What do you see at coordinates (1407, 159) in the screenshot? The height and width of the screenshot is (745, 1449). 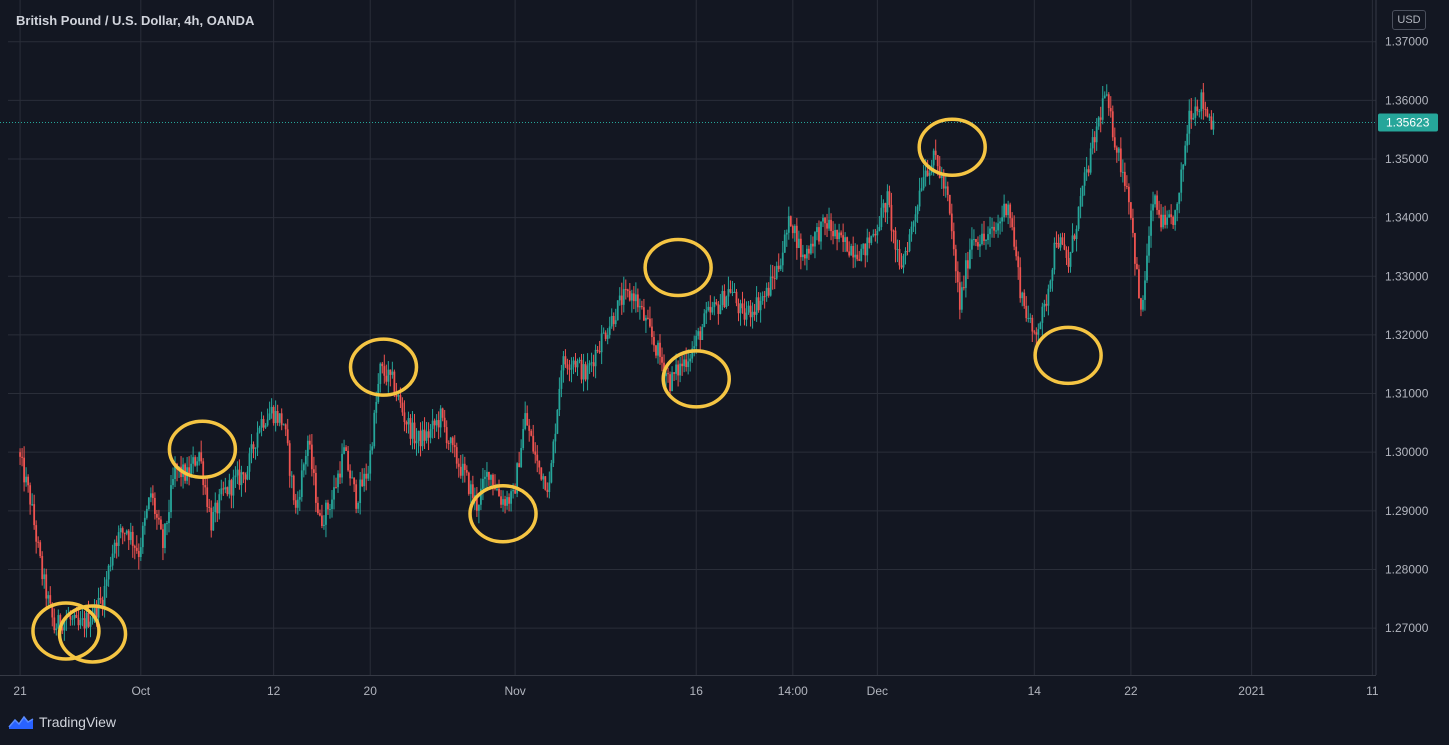 I see `y-tick-label: 1.35000` at bounding box center [1407, 159].